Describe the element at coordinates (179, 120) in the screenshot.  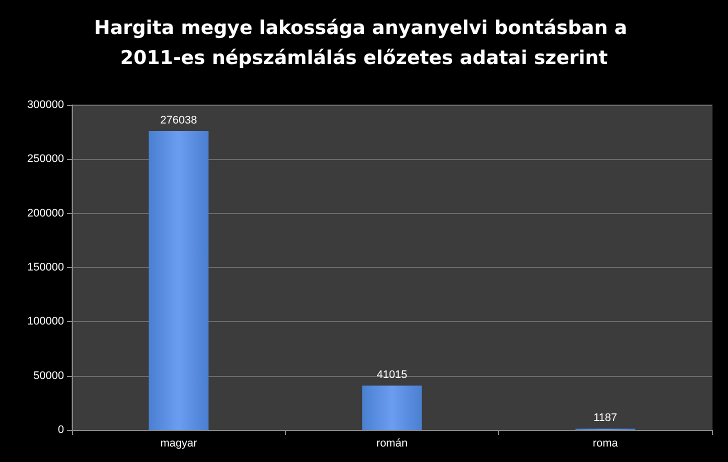
I see `data-label: 276038` at that location.